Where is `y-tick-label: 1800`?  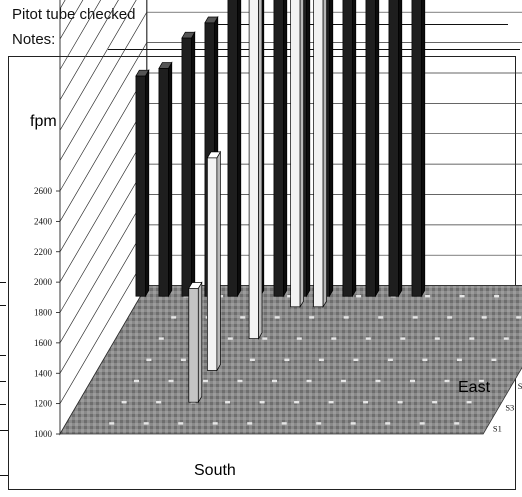
y-tick-label: 1800 is located at coordinates (43, 313).